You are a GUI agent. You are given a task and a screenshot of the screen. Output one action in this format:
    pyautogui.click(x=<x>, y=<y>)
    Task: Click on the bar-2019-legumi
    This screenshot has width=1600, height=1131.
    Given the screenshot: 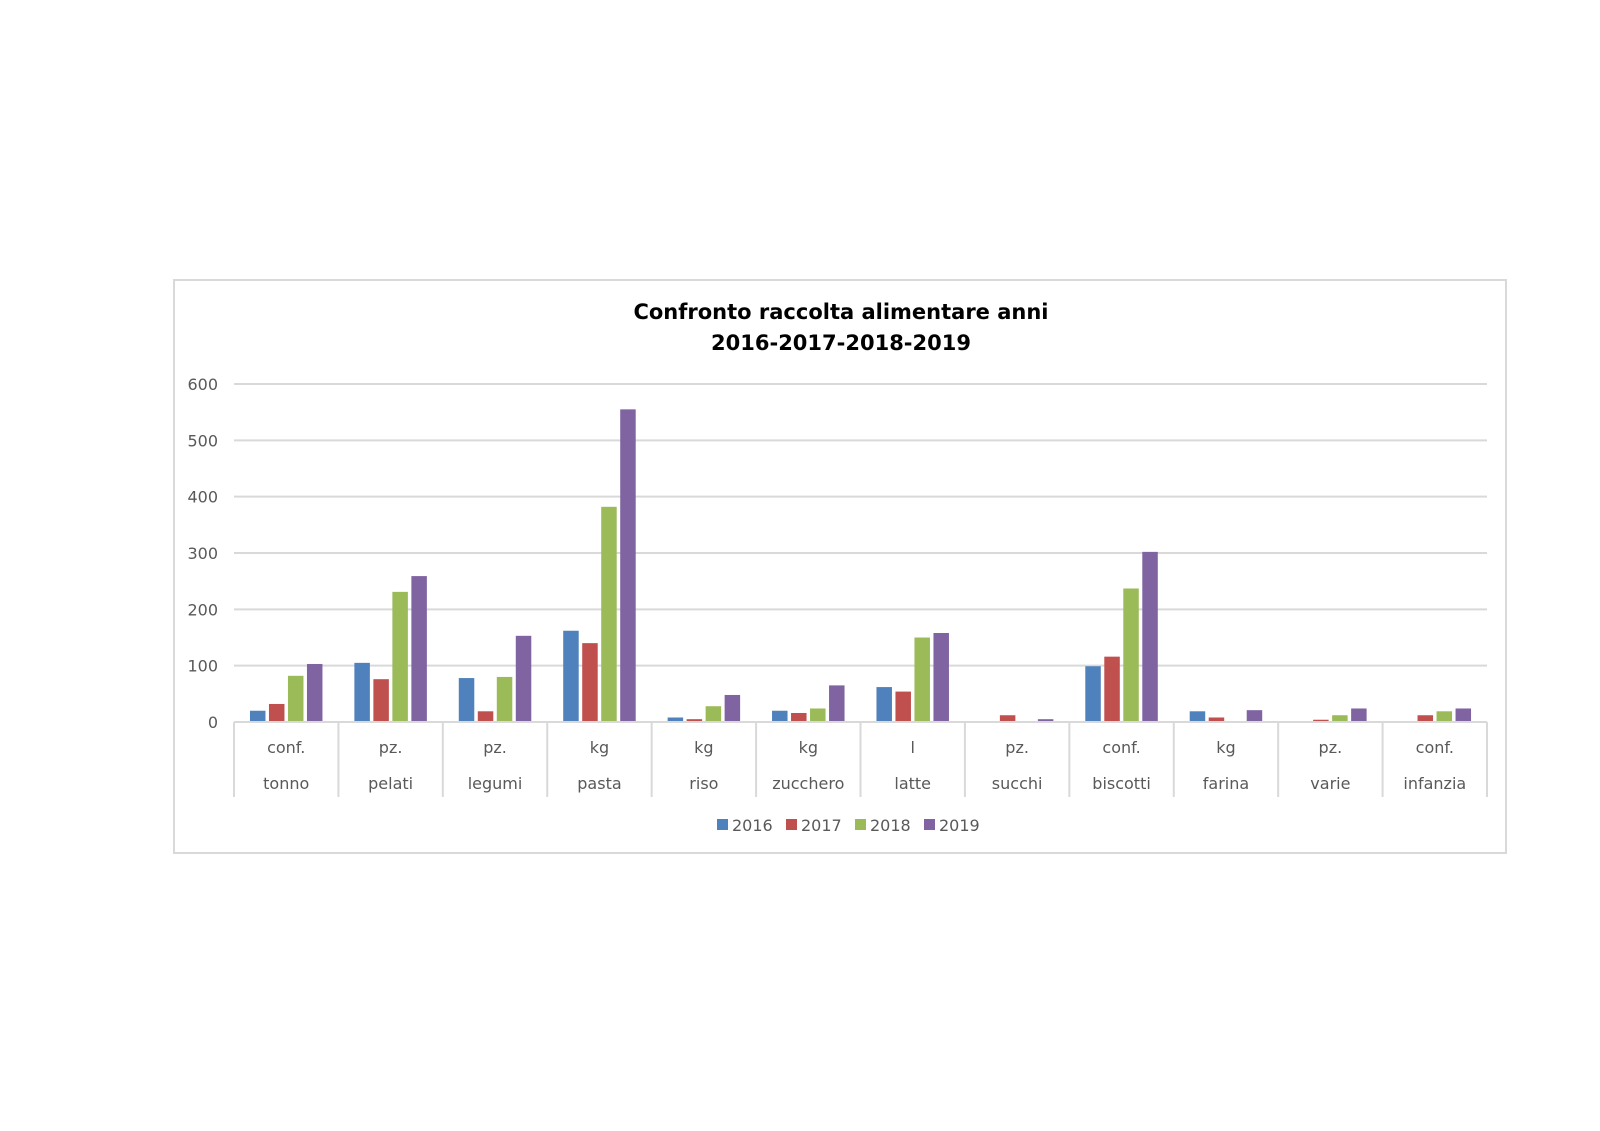 What is the action you would take?
    pyautogui.click(x=523, y=678)
    